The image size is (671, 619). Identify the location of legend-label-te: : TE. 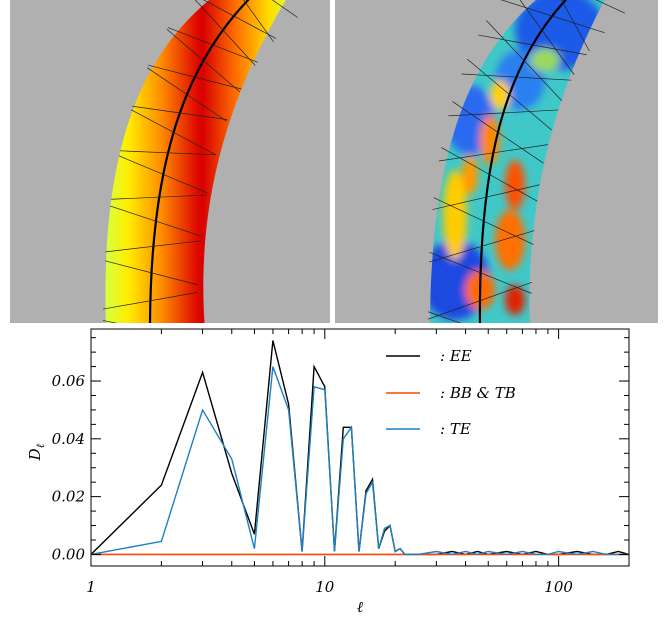
(455, 429).